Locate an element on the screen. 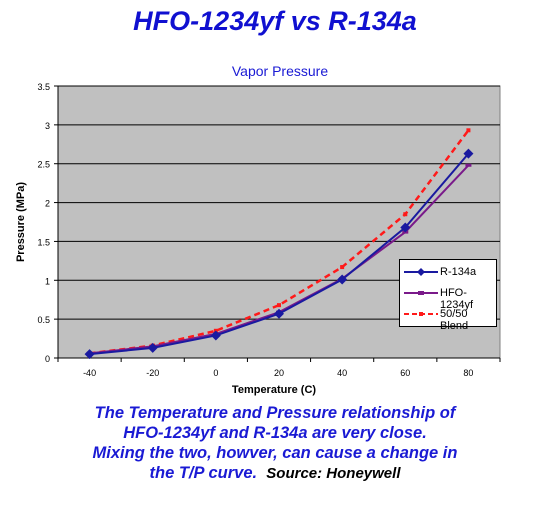 The image size is (550, 507). x-tick-label: -20 is located at coordinates (152, 373).